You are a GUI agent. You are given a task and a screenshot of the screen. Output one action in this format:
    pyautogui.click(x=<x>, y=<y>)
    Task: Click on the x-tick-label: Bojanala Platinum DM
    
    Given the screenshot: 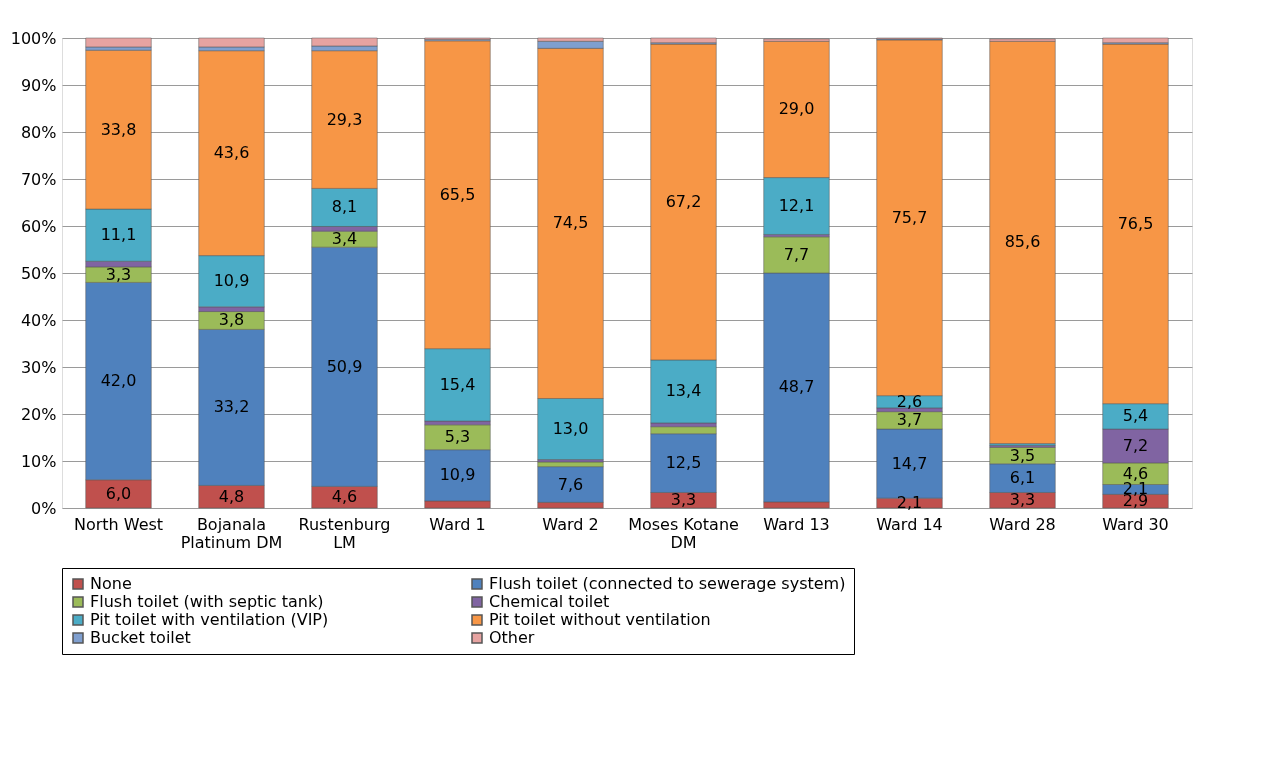 What is the action you would take?
    pyautogui.click(x=231, y=533)
    